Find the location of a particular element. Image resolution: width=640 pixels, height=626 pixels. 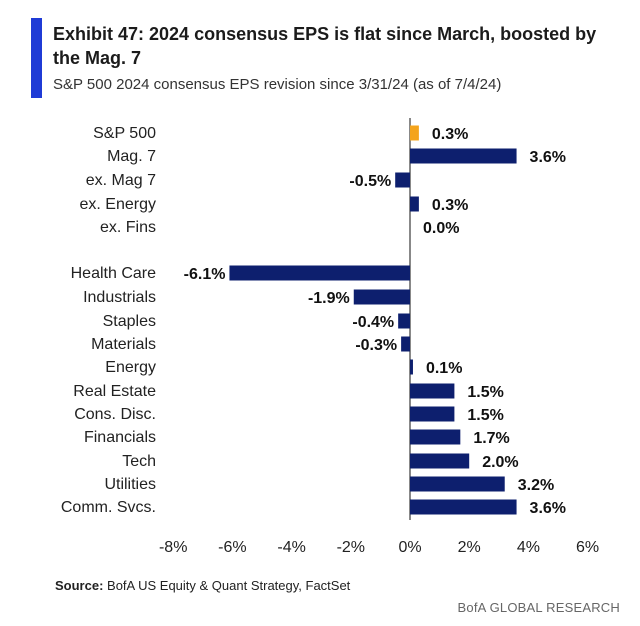

x-tick-label-0: -8% is located at coordinates (173, 547).